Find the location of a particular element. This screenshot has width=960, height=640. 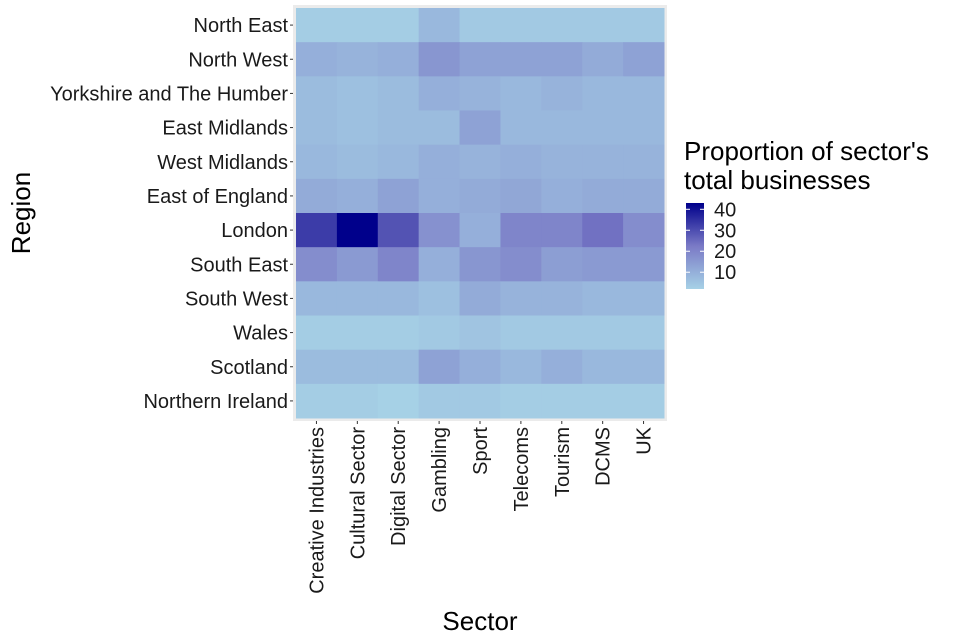

x-tick-label: Telecoms is located at coordinates (522, 469).